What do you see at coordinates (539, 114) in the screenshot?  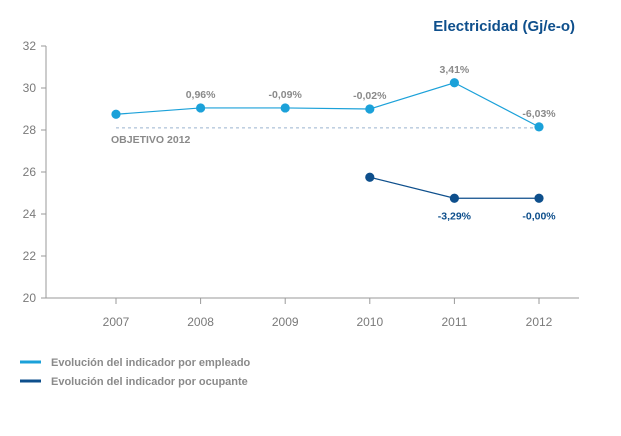 I see `series-1-data-label: -6,03%` at bounding box center [539, 114].